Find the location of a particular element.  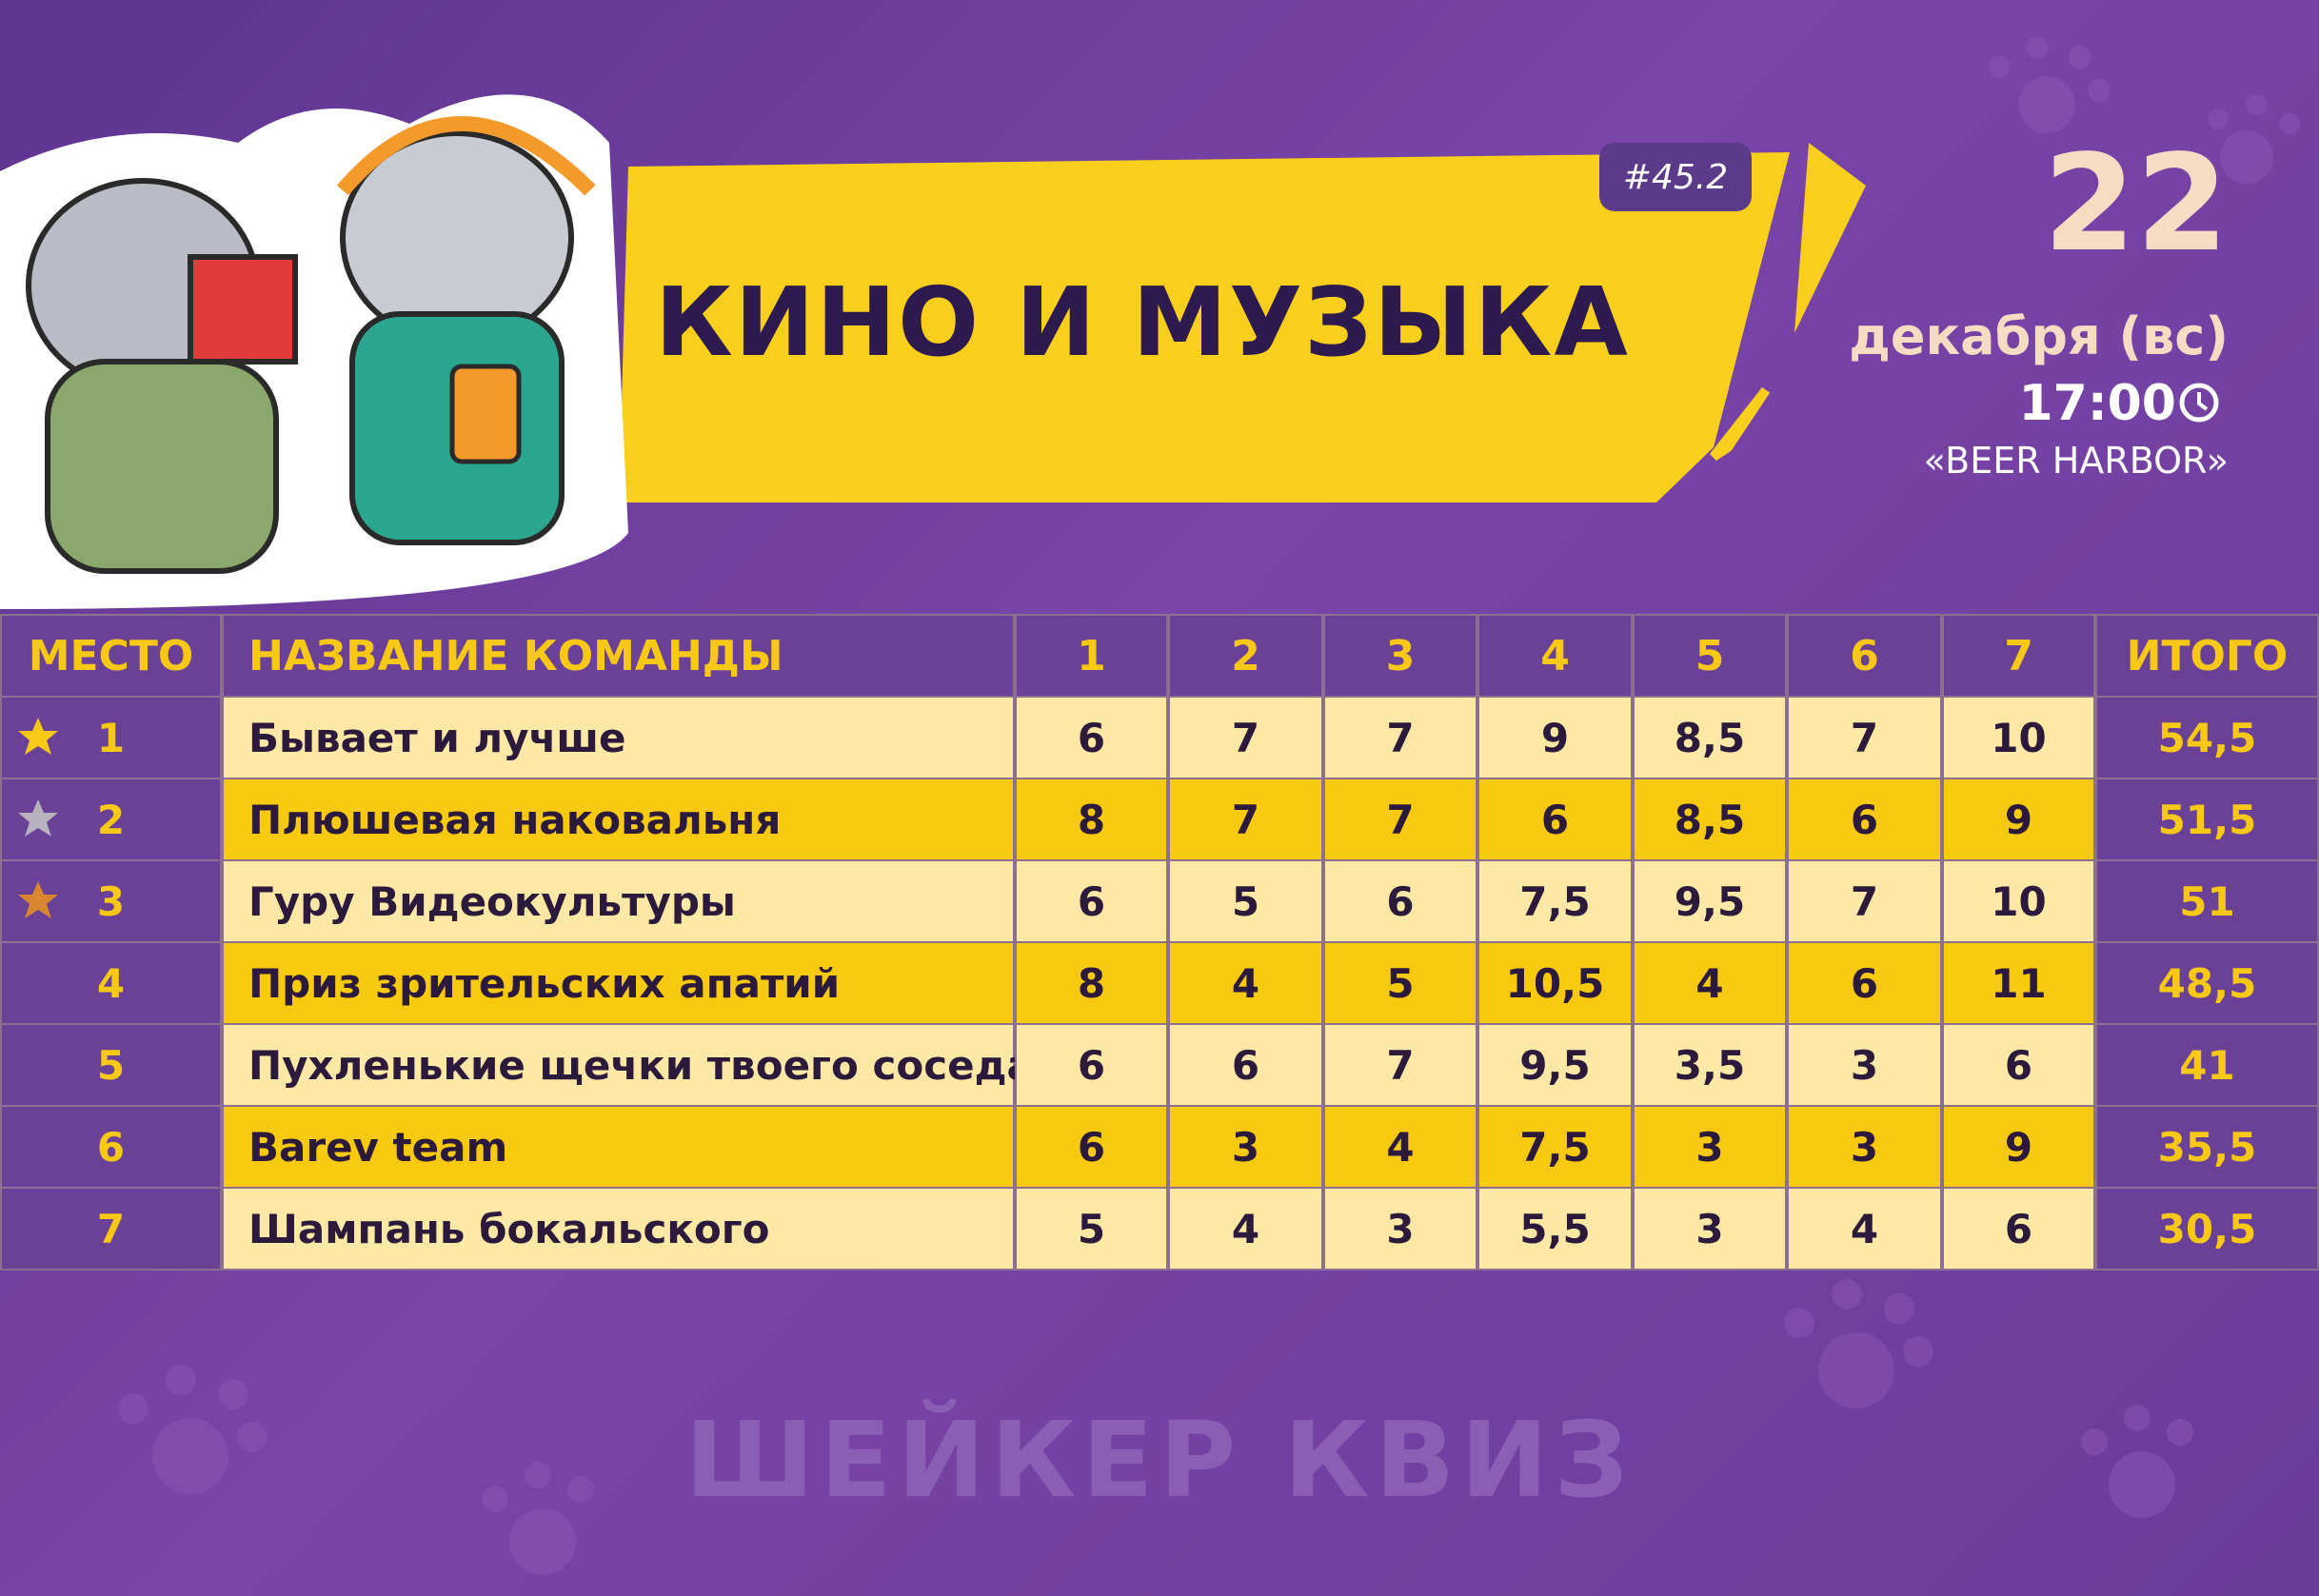

round-score: 5,5 is located at coordinates (1555, 1229).